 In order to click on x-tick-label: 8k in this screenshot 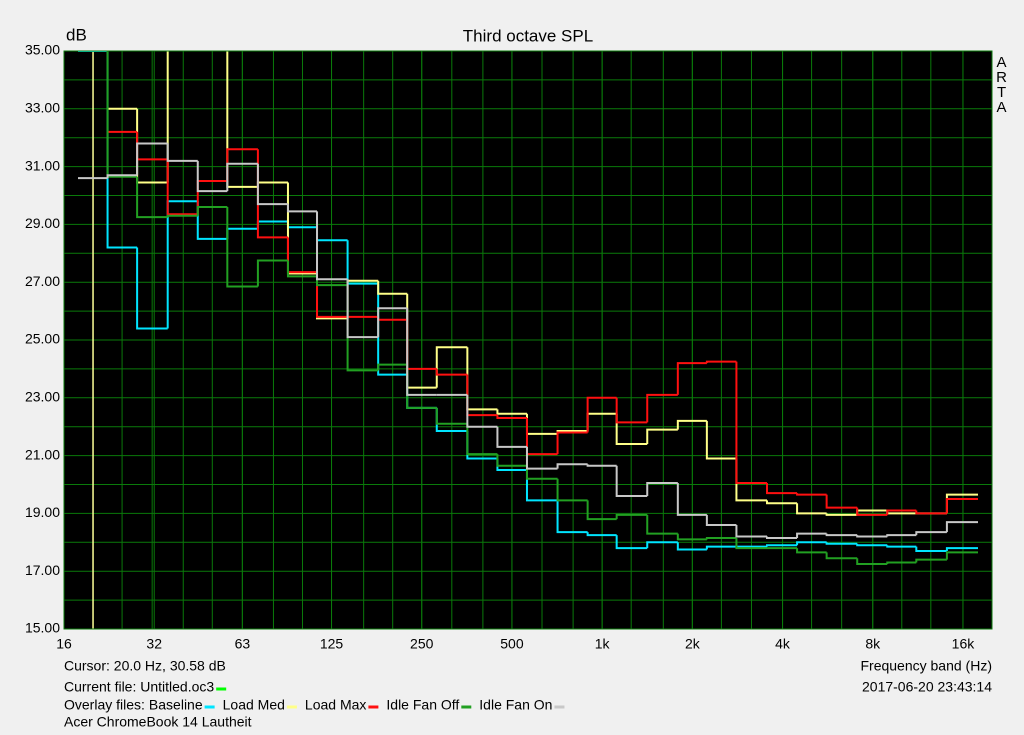, I will do `click(873, 644)`.